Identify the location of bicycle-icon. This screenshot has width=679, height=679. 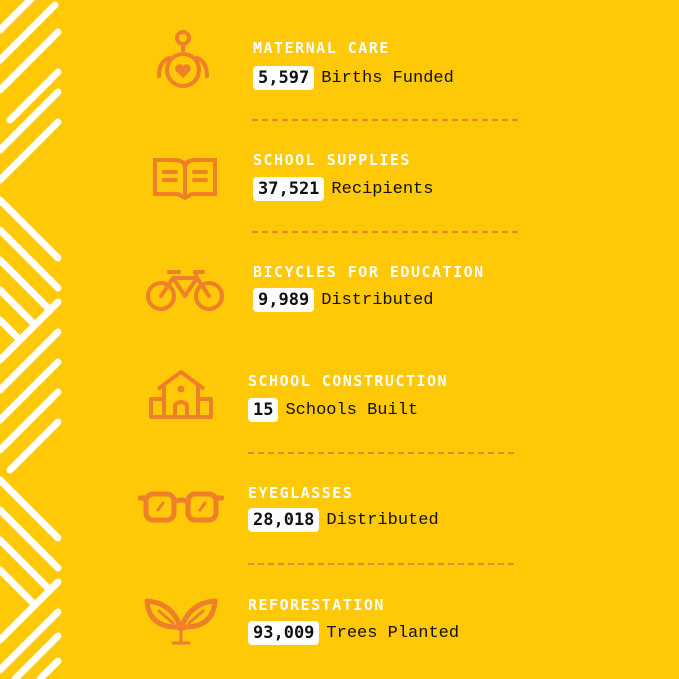
(185, 290).